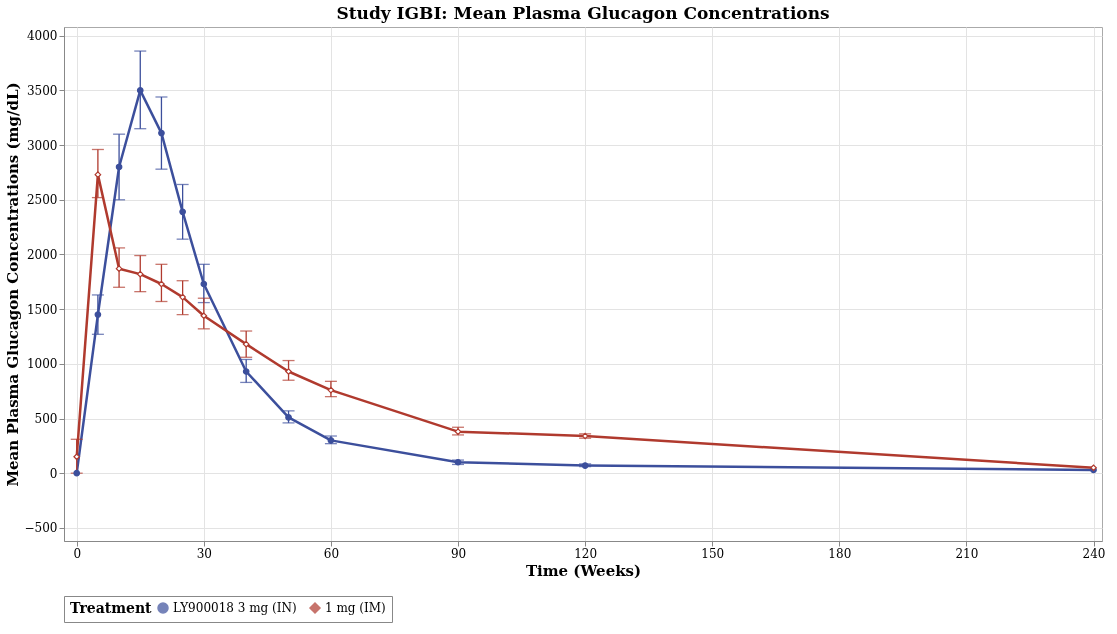 The height and width of the screenshot is (634, 1117). I want to click on x-axis-title: Time (Weeks), so click(583, 570).